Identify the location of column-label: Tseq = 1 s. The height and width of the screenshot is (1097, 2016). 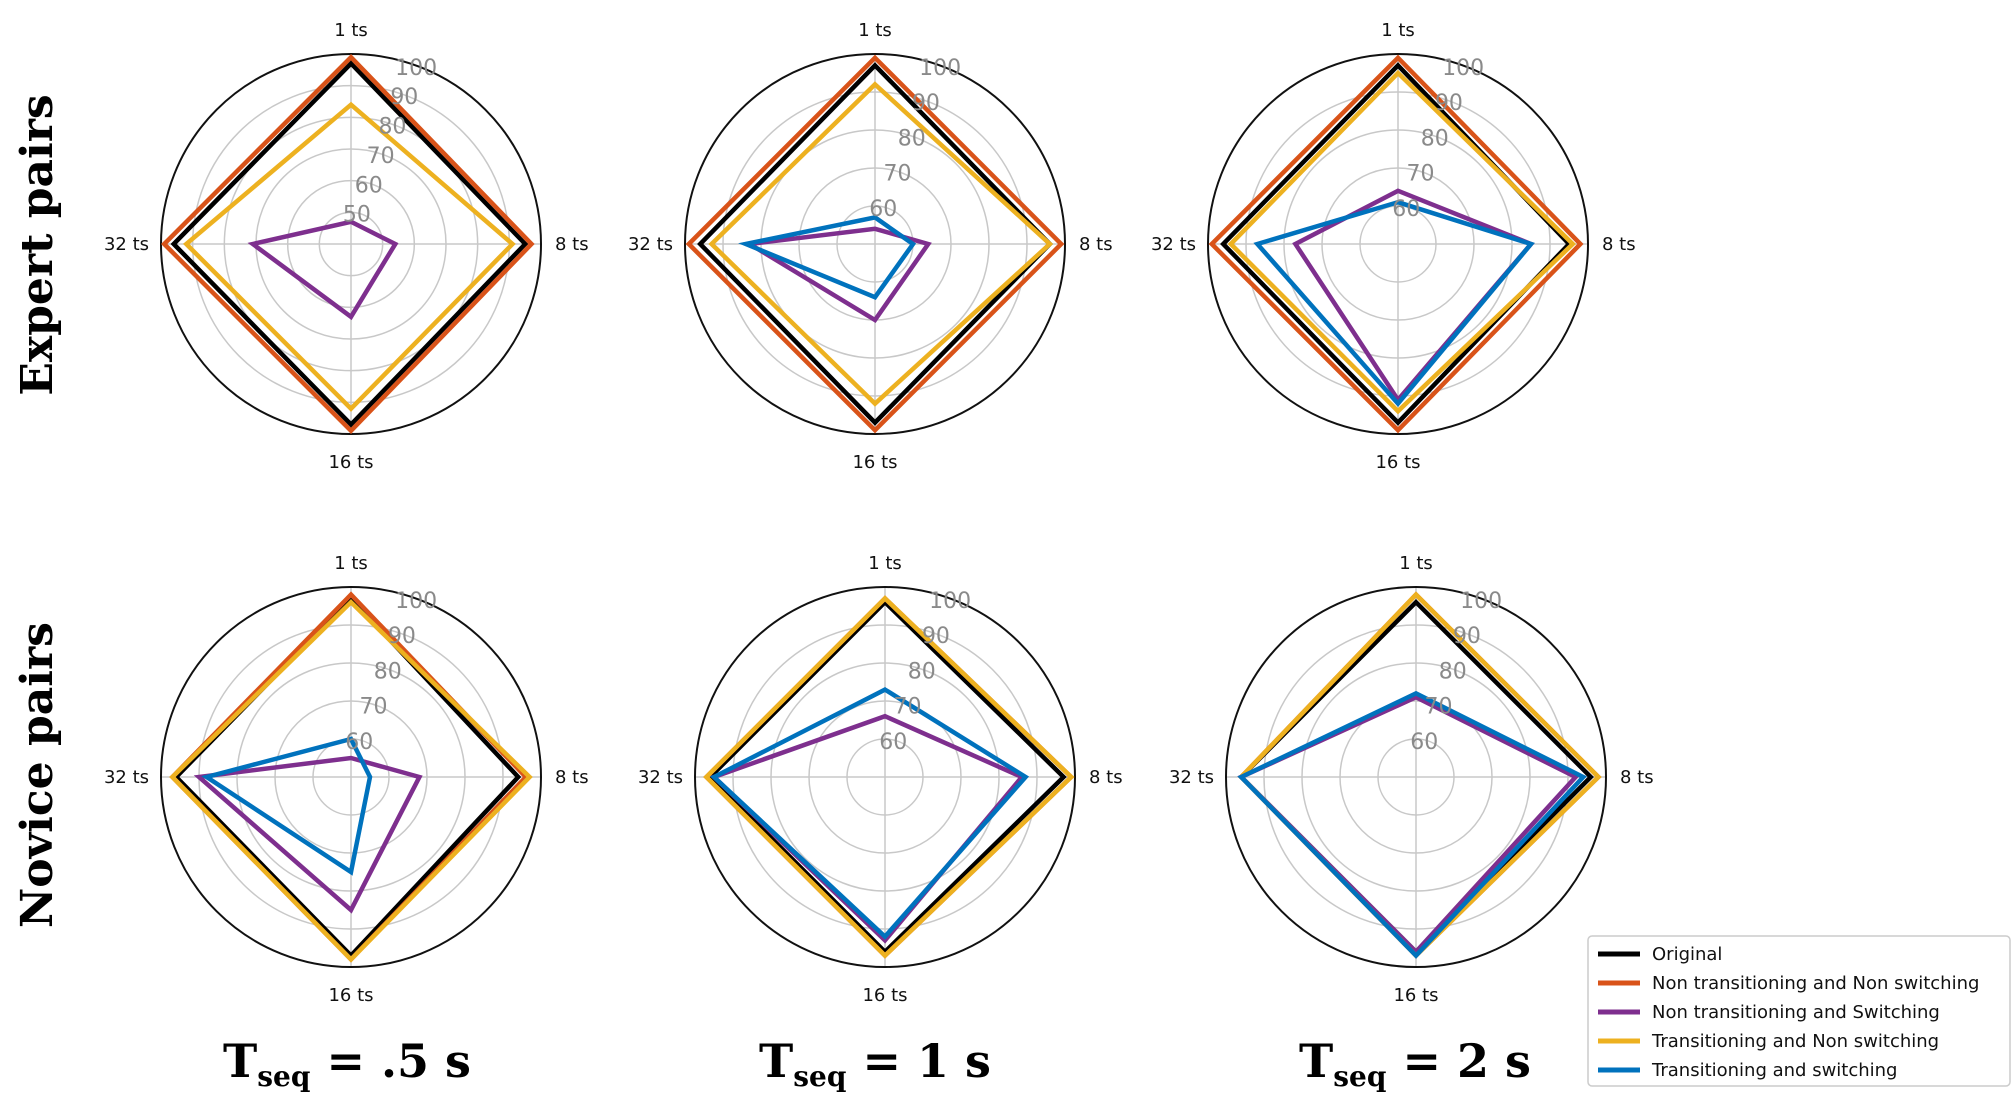
(875, 1063).